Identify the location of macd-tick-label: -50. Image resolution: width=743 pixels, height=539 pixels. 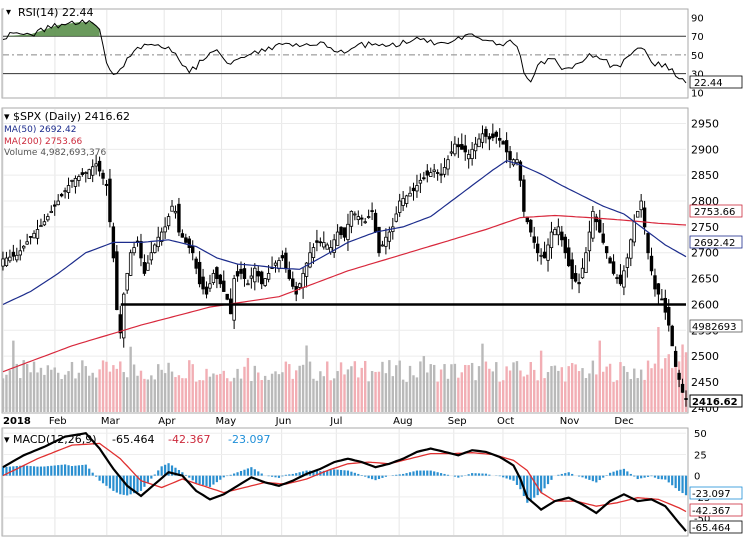
(702, 519).